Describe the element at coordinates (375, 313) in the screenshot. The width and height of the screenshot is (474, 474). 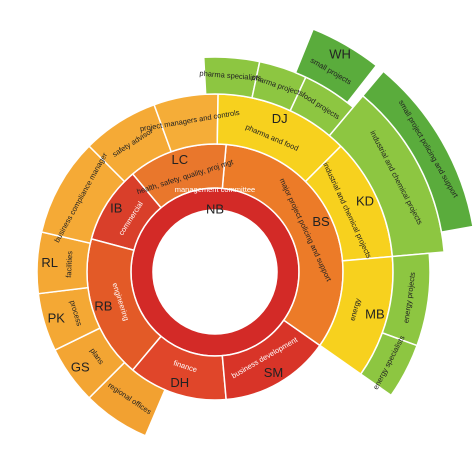
I see `segment-code: MB` at that location.